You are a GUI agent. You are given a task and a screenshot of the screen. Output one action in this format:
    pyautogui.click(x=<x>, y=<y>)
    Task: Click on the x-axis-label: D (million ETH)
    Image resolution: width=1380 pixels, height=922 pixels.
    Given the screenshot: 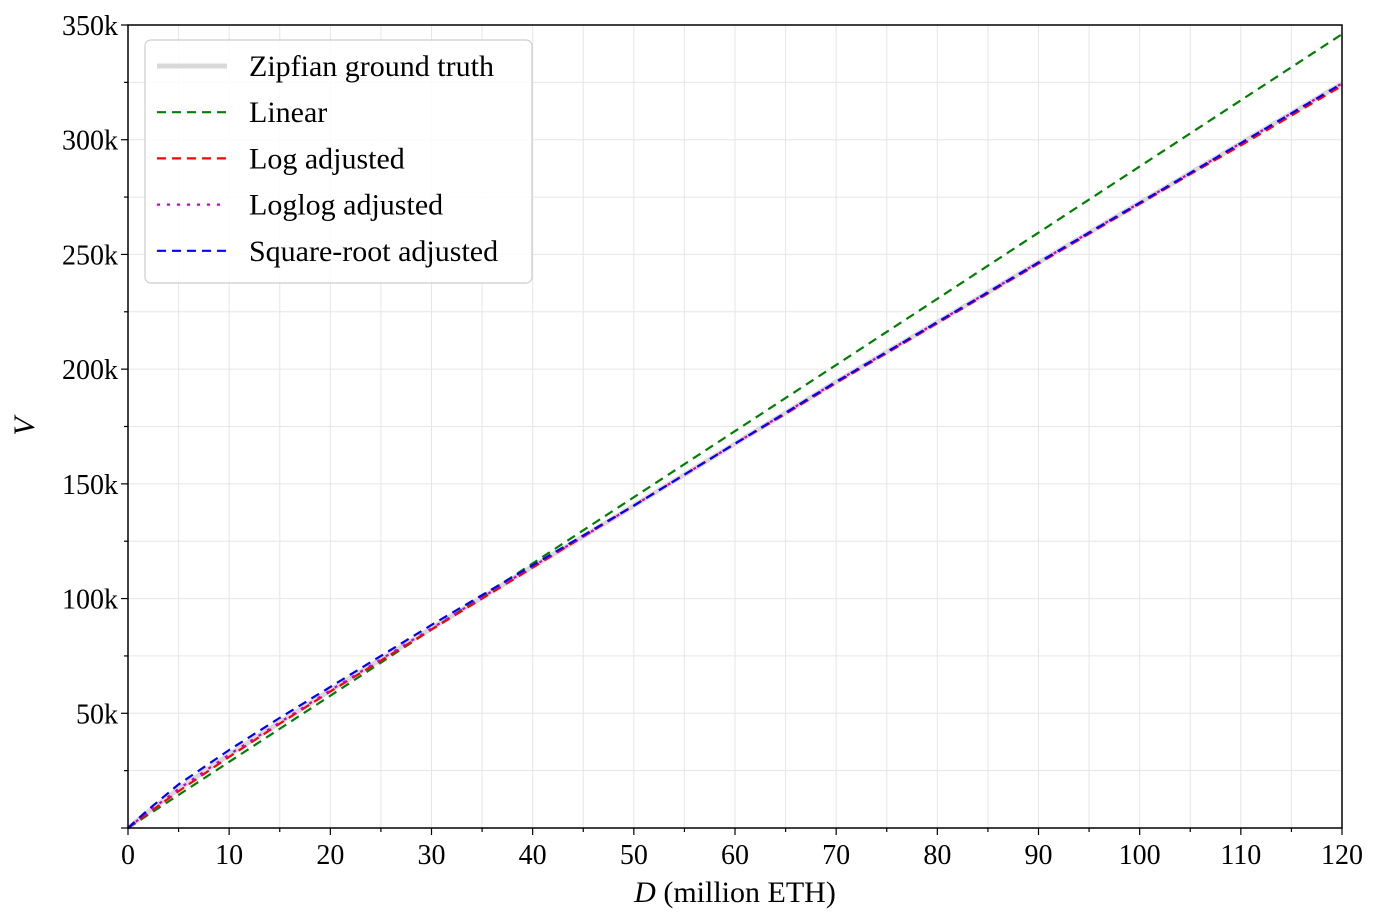 What is the action you would take?
    pyautogui.click(x=734, y=892)
    